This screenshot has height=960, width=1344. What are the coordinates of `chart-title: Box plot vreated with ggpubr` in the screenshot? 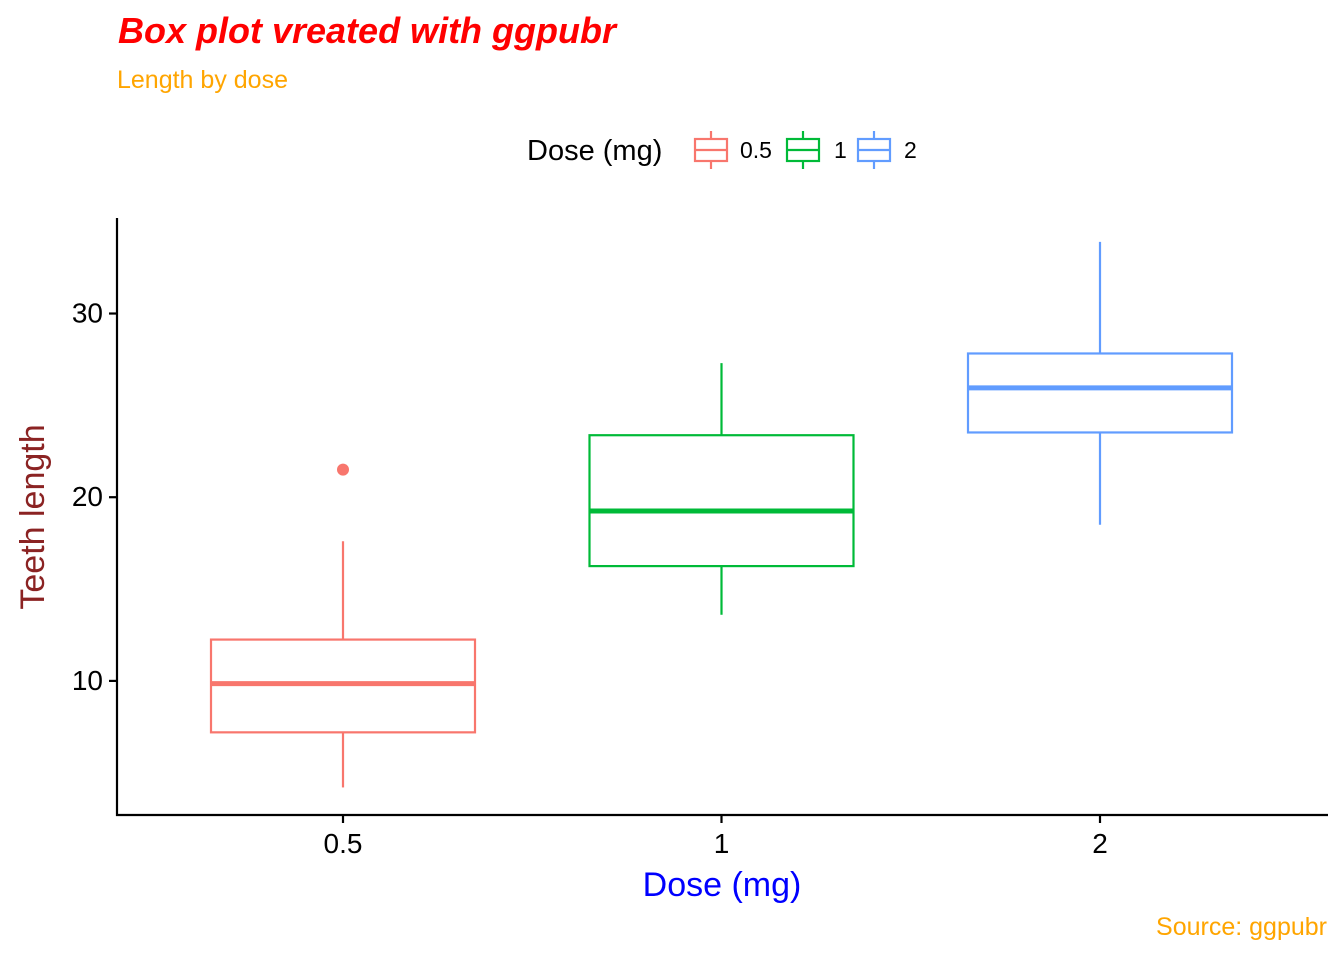 It's located at (367, 30).